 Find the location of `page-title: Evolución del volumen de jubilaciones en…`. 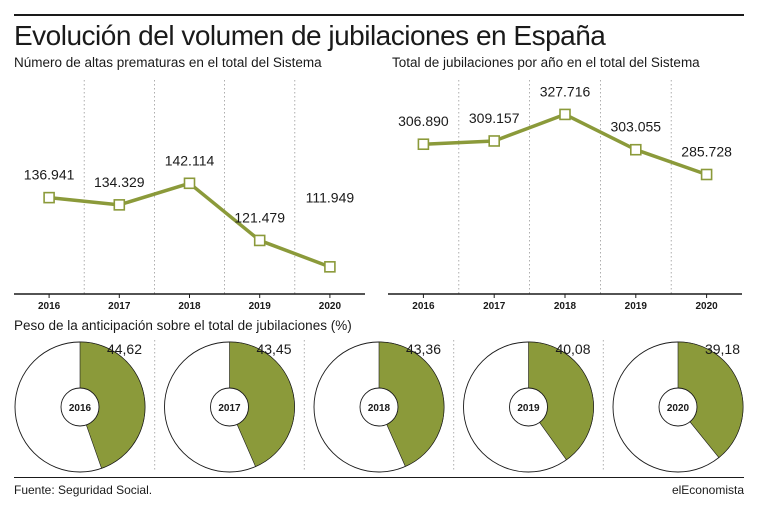

page-title: Evolución del volumen de jubilaciones en… is located at coordinates (310, 35).